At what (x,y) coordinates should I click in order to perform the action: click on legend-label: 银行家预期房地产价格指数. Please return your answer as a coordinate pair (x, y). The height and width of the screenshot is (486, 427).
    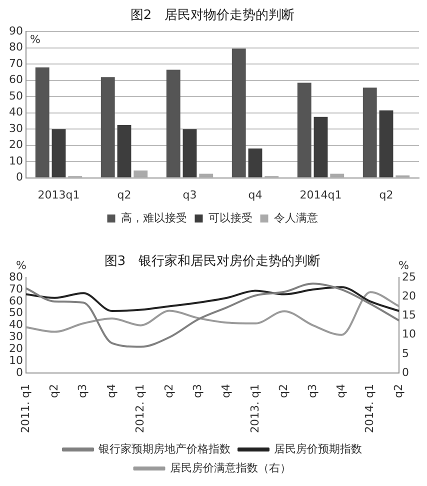
    Looking at the image, I should click on (164, 449).